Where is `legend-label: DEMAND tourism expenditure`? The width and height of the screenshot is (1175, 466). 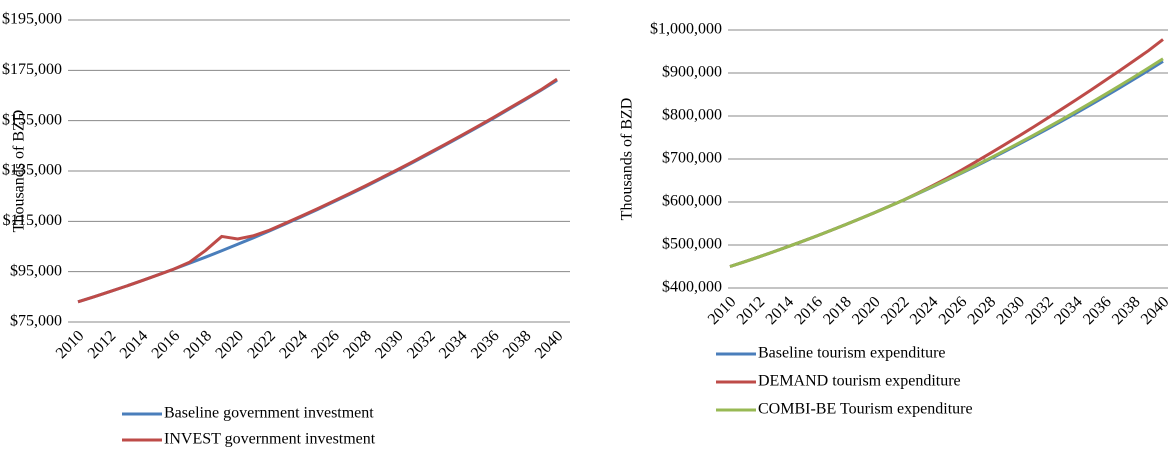
legend-label: DEMAND tourism expenditure is located at coordinates (859, 381).